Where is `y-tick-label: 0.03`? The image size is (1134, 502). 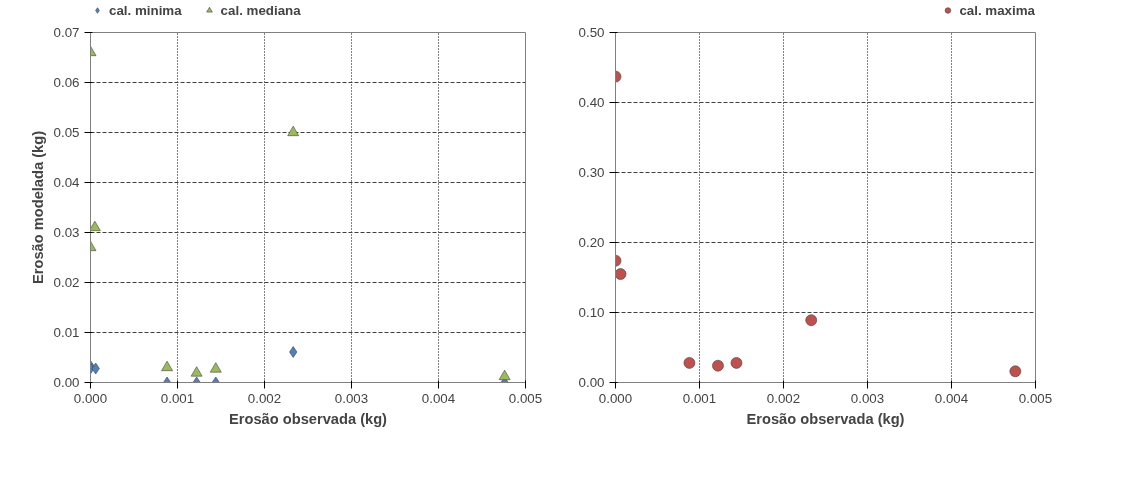
y-tick-label: 0.03 is located at coordinates (66, 232).